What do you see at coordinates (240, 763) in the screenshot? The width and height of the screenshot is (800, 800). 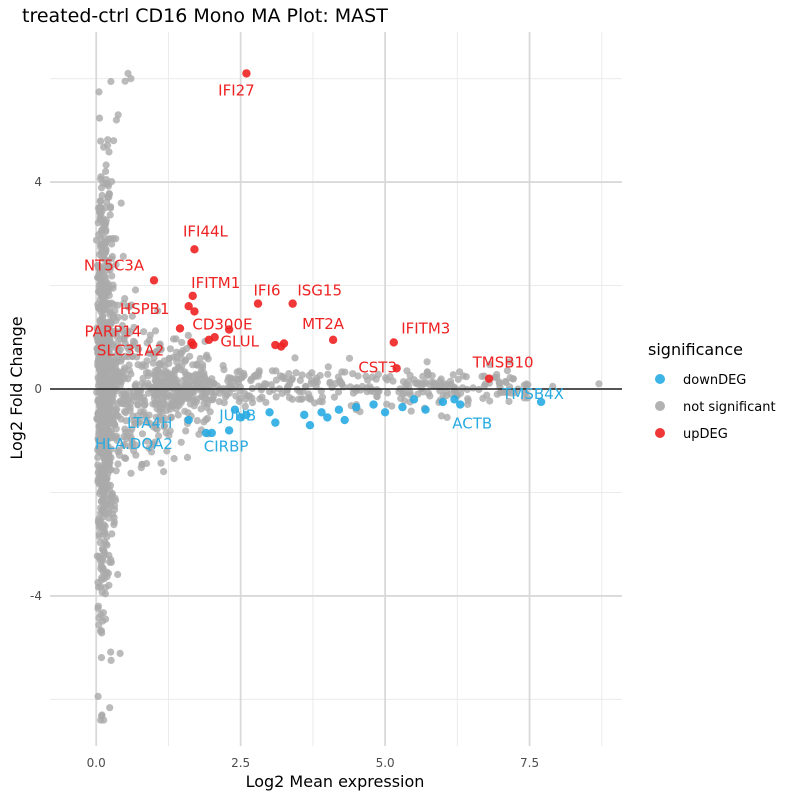 I see `x-tick-label: 2.5` at bounding box center [240, 763].